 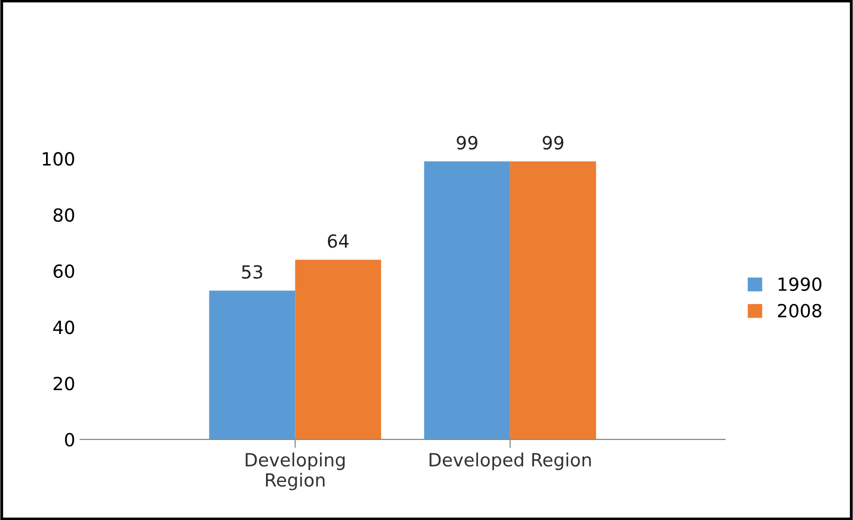 What do you see at coordinates (58, 159) in the screenshot?
I see `y-tick-label: 100` at bounding box center [58, 159].